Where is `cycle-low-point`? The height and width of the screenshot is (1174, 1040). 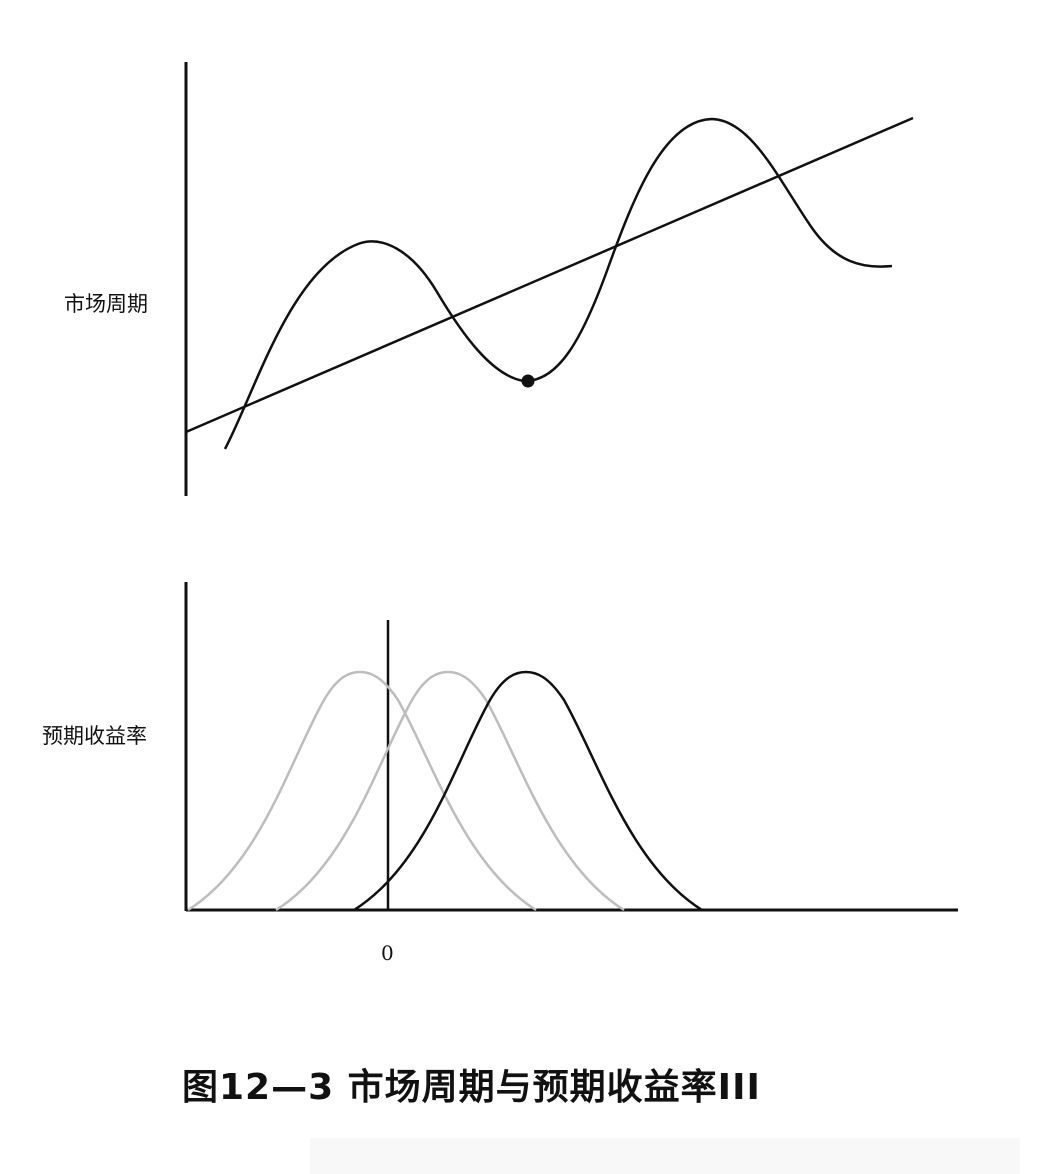
cycle-low-point is located at coordinates (528, 381).